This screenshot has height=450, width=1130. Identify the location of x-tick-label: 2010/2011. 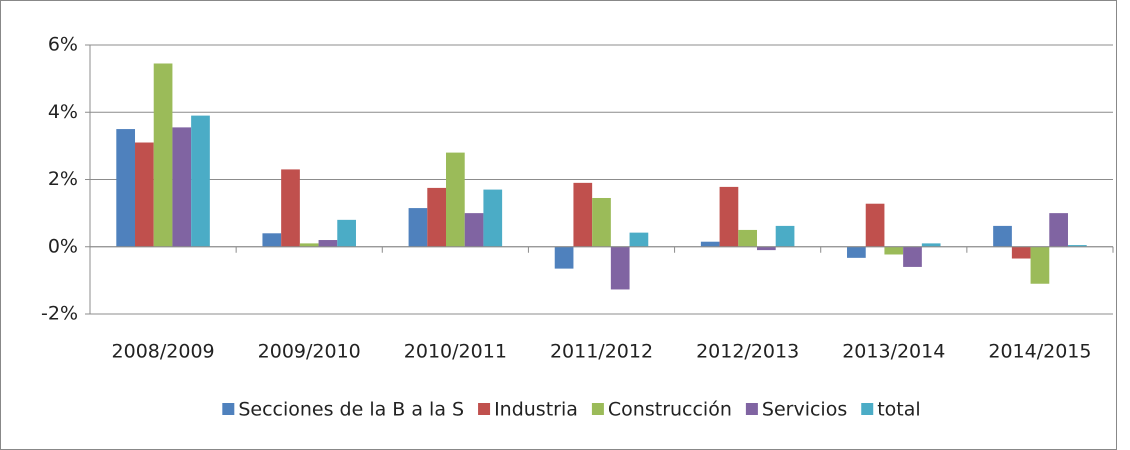
(455, 352).